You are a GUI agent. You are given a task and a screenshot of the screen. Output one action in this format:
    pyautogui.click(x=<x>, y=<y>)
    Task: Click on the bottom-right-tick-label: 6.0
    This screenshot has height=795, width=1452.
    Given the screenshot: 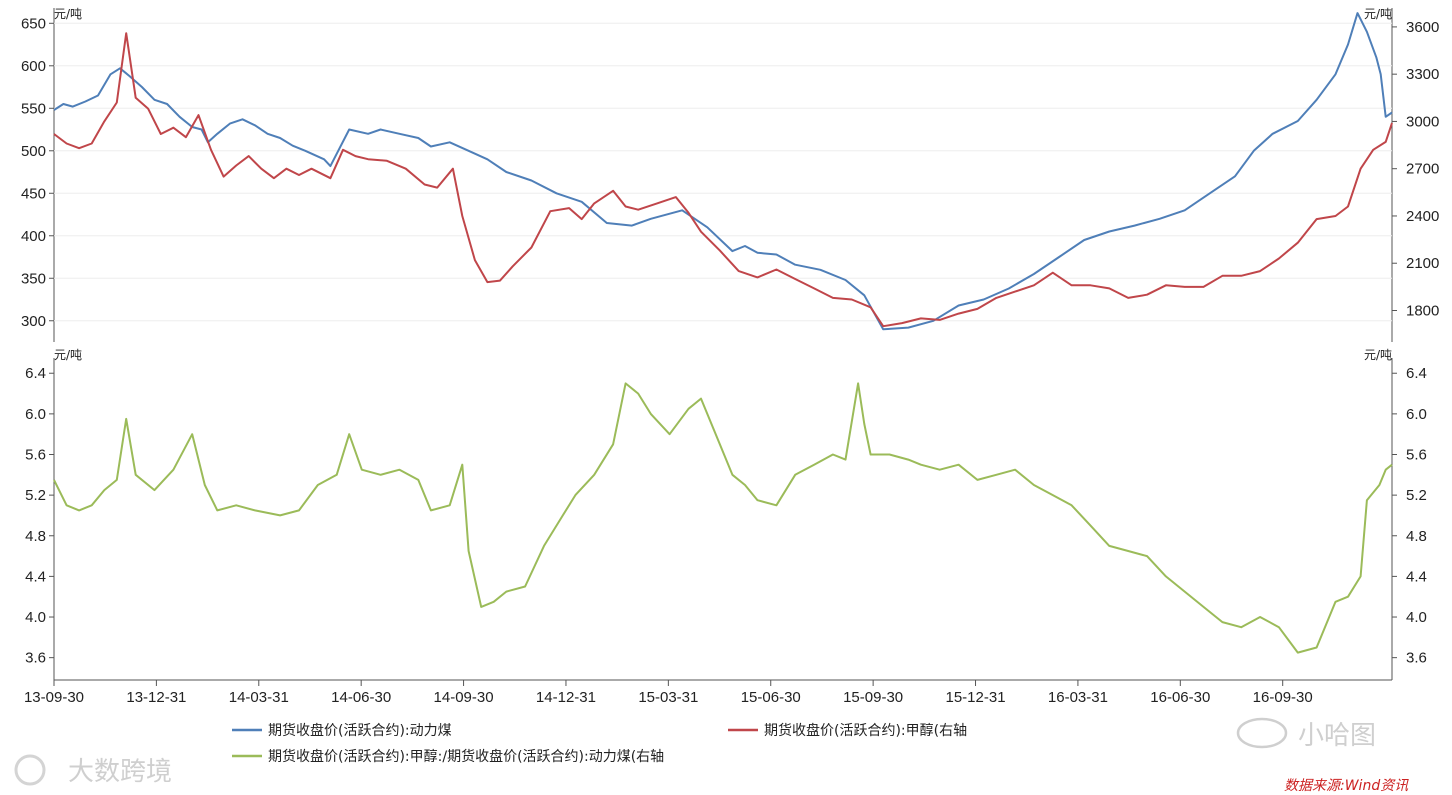 What is the action you would take?
    pyautogui.click(x=1416, y=414)
    